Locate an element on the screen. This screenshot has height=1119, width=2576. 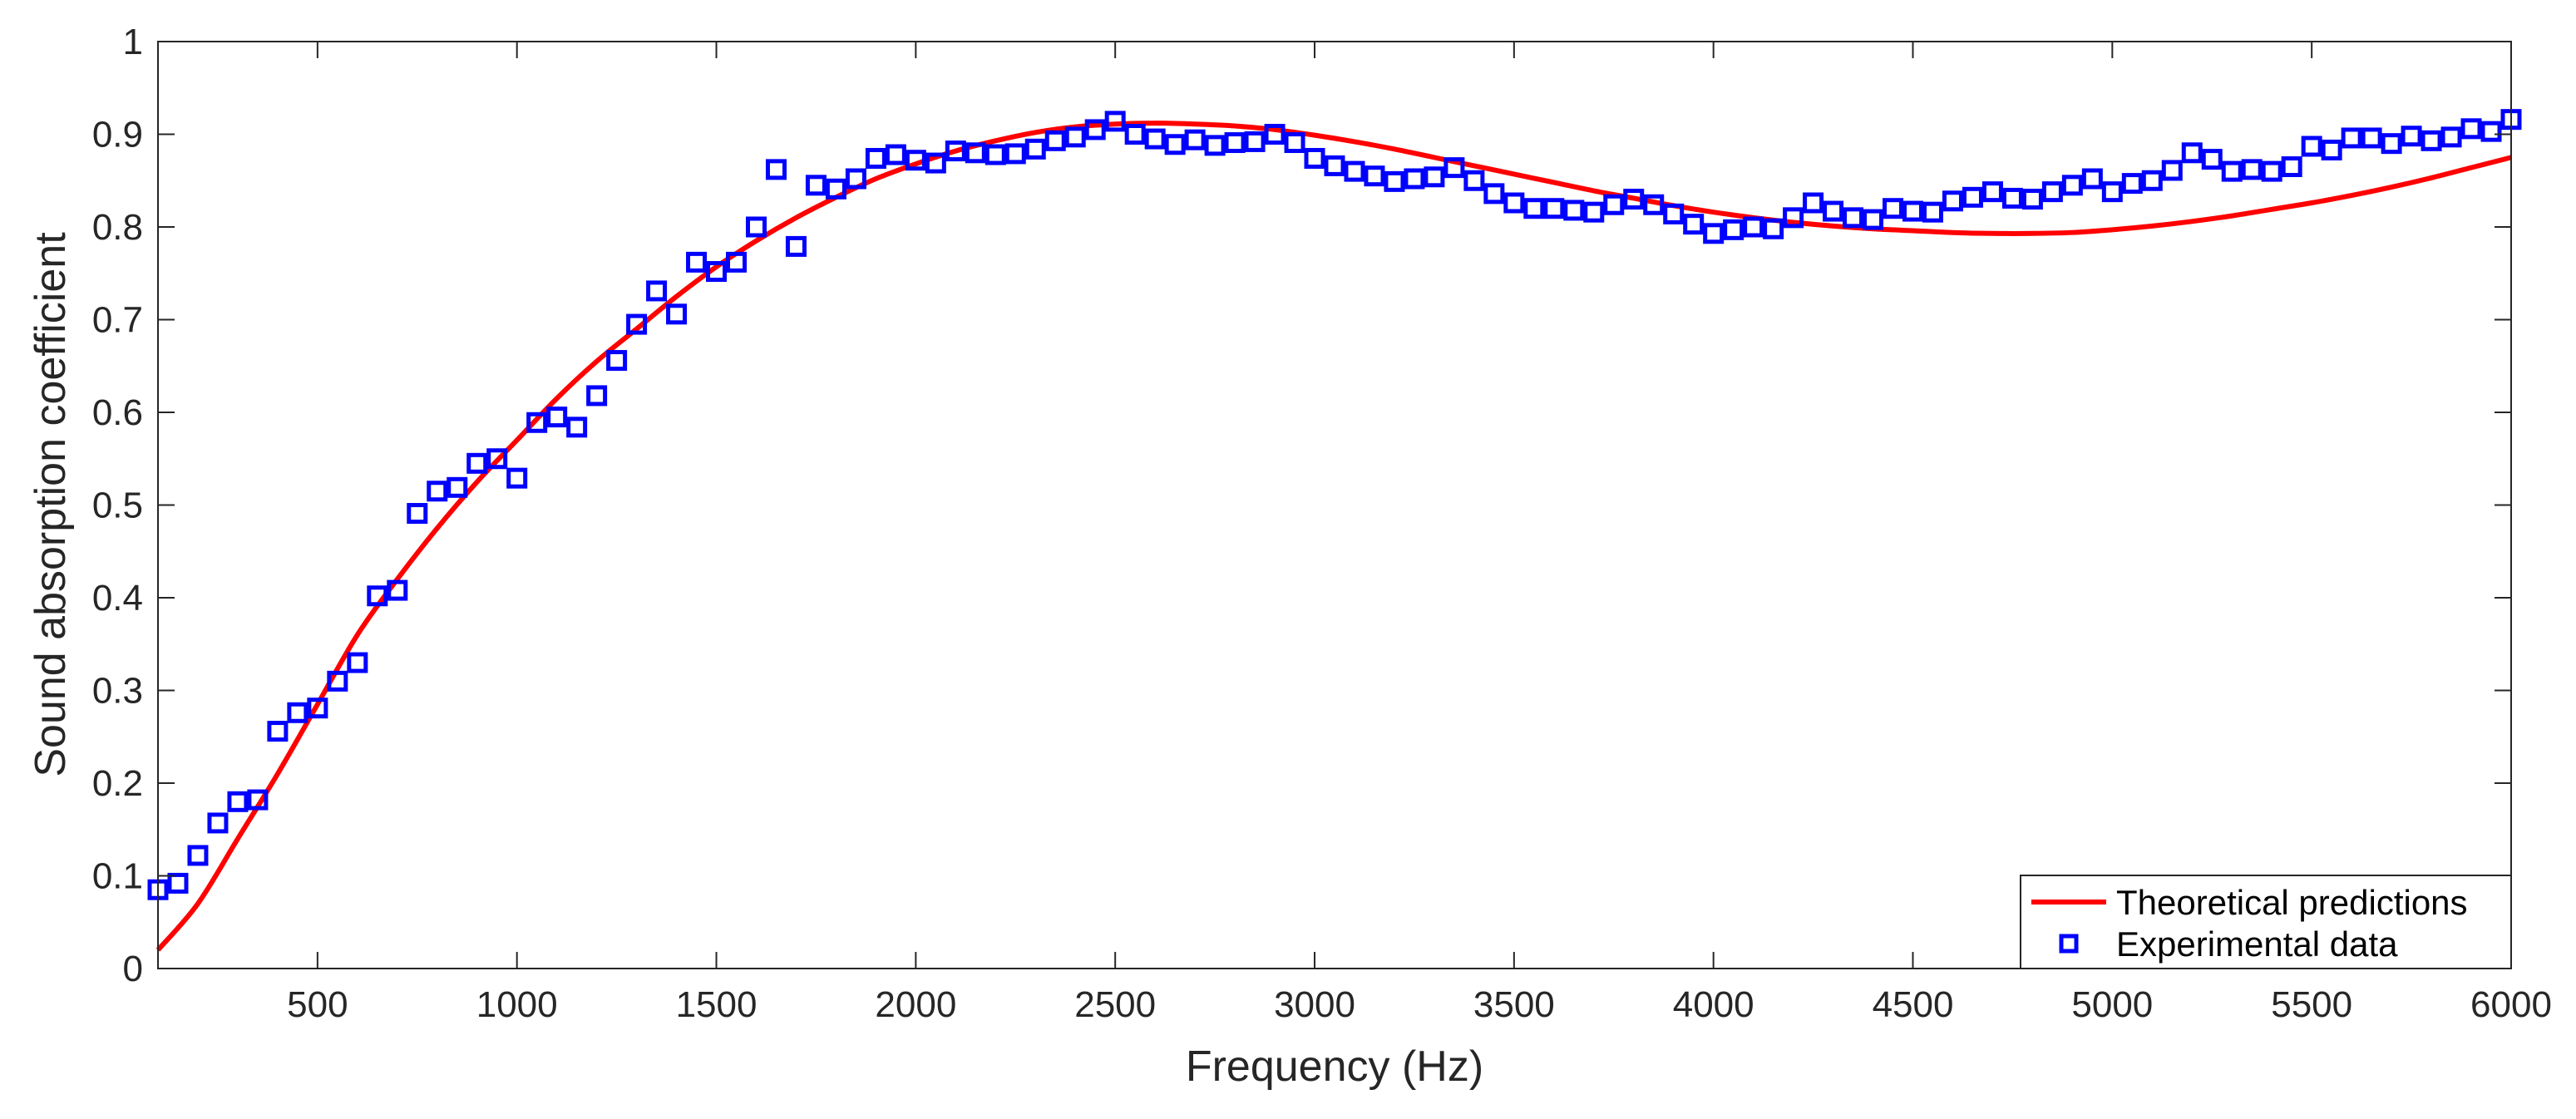
x-tick-label: 5000 is located at coordinates (2112, 1004).